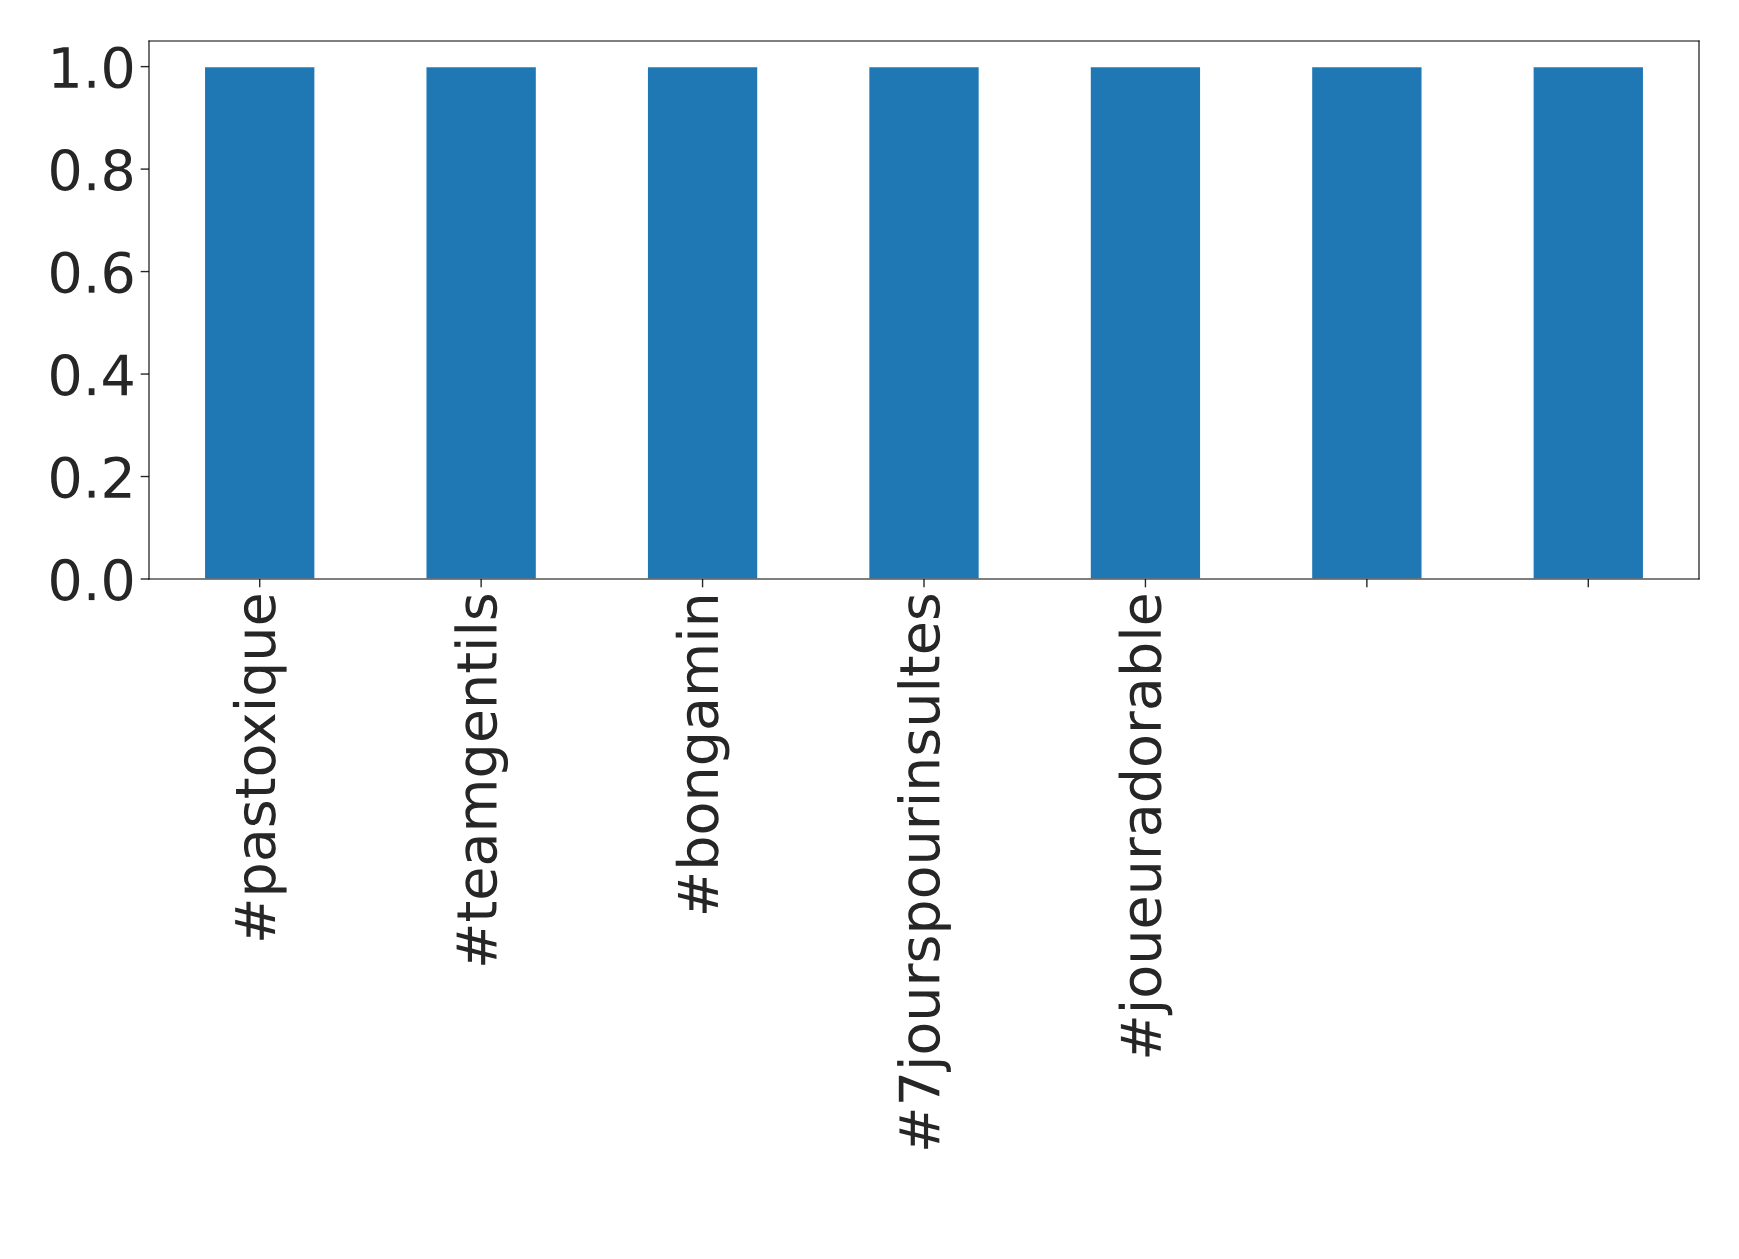 Image resolution: width=1739 pixels, height=1259 pixels. I want to click on x-tick-label: #teamgentils, so click(481, 779).